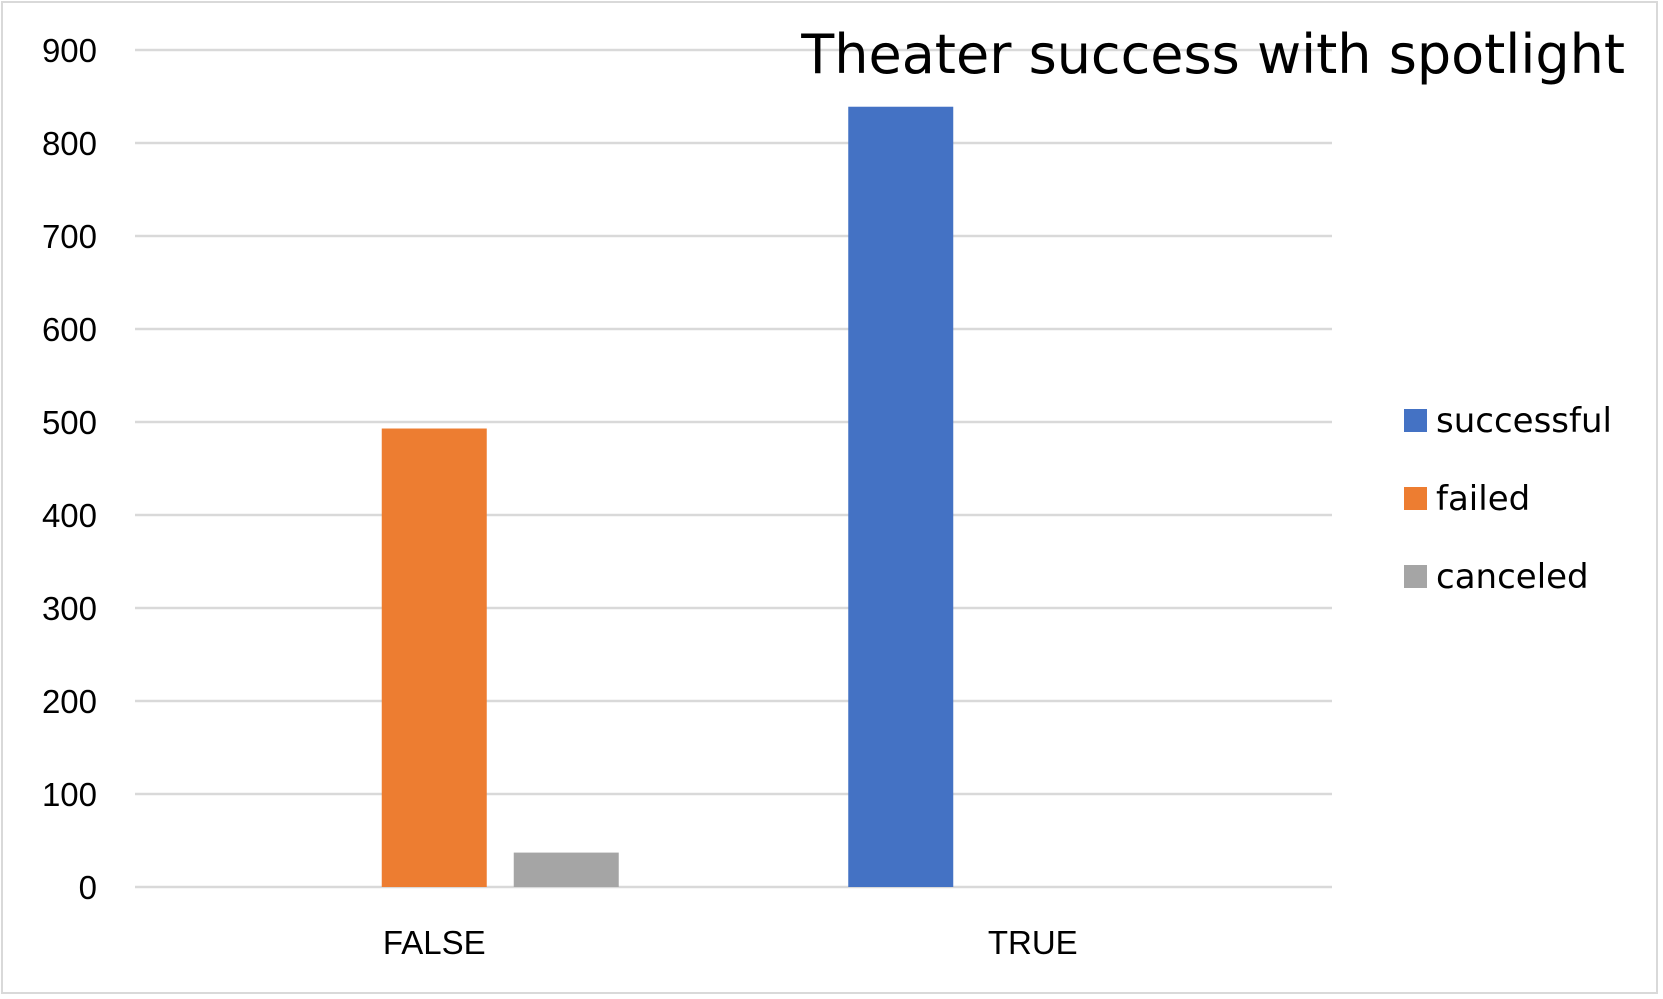 The width and height of the screenshot is (1663, 999). I want to click on legend-label: canceled, so click(1512, 577).